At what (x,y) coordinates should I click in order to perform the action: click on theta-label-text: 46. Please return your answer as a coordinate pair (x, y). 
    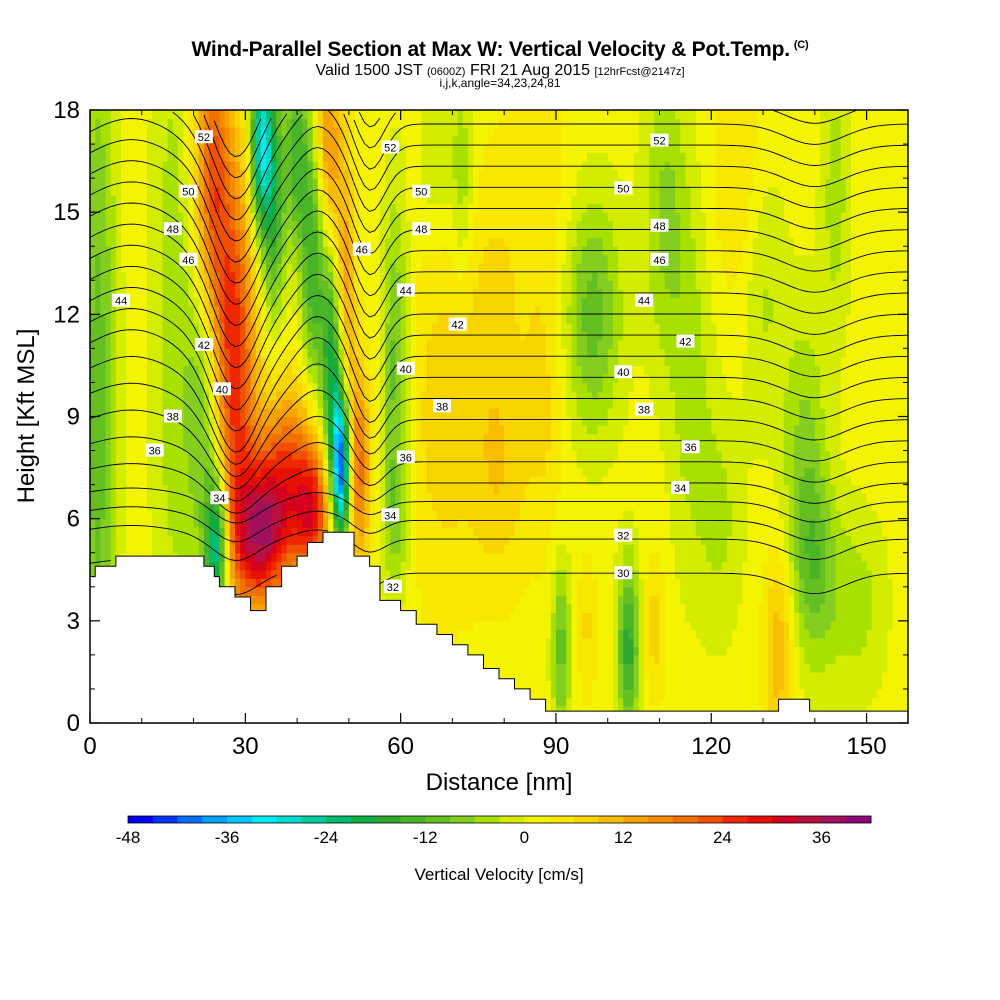
    Looking at the image, I should click on (362, 251).